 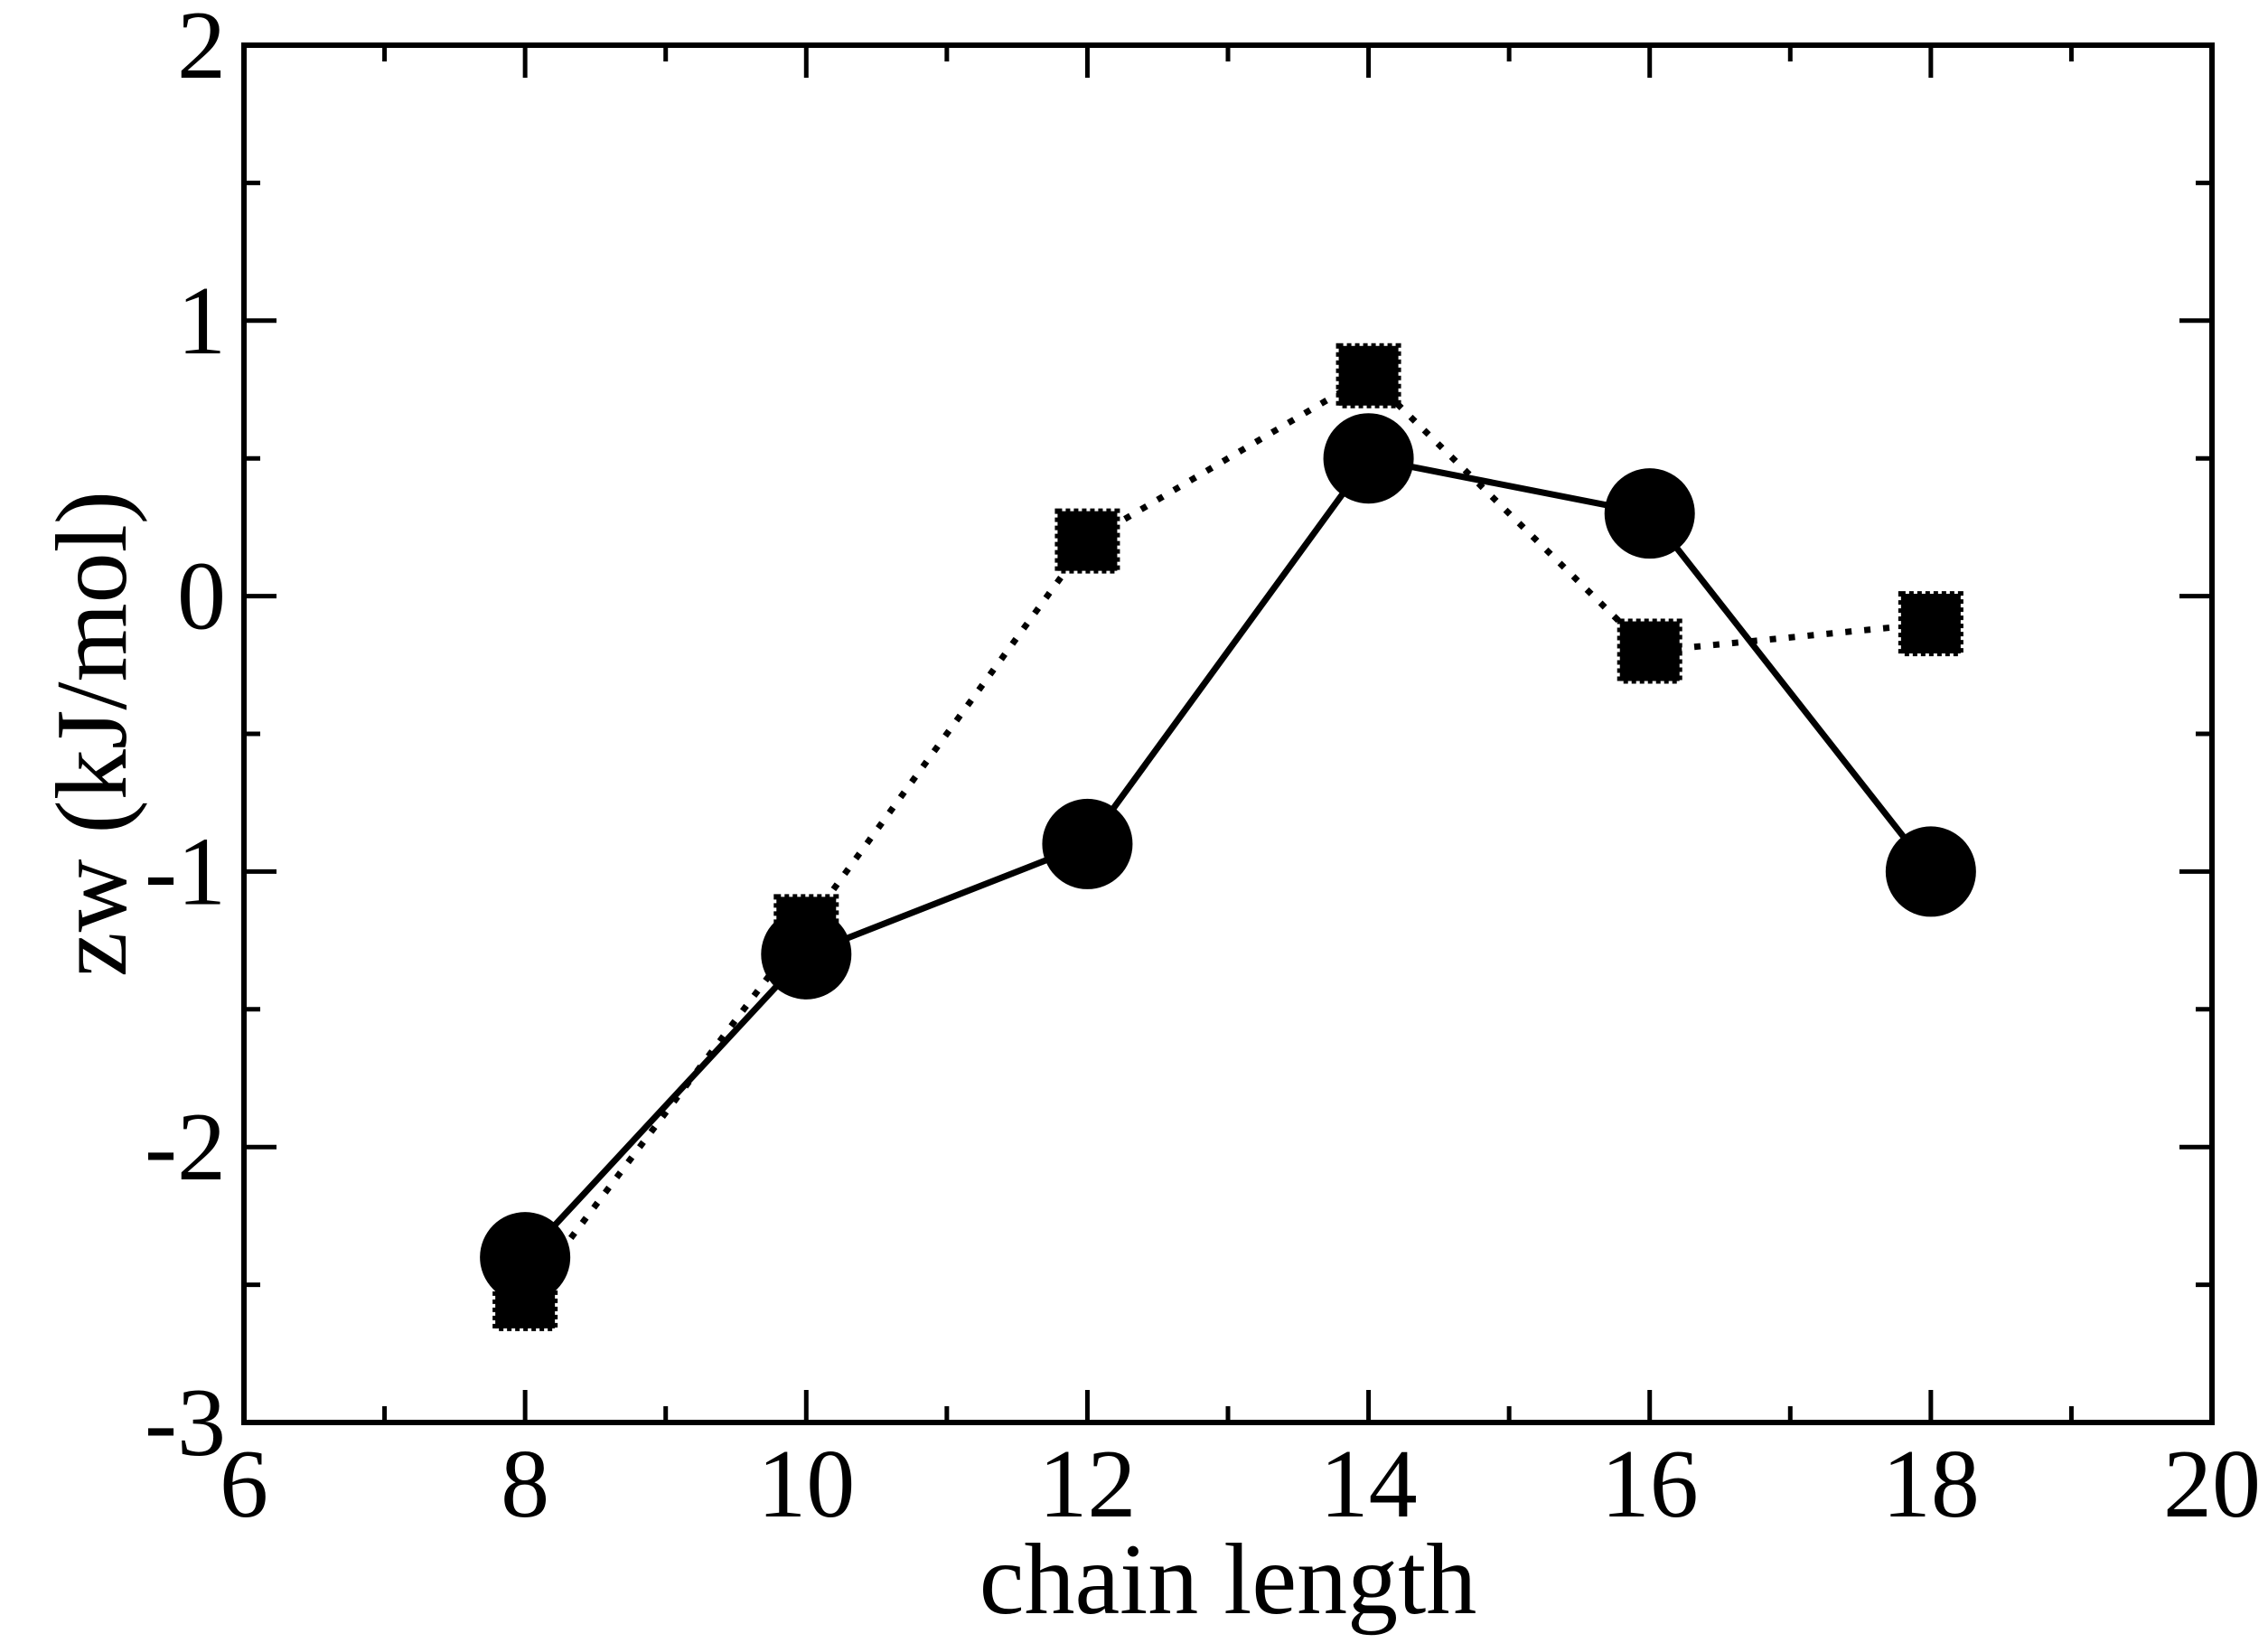 I want to click on x-tick-label: 12, so click(x=1087, y=1484).